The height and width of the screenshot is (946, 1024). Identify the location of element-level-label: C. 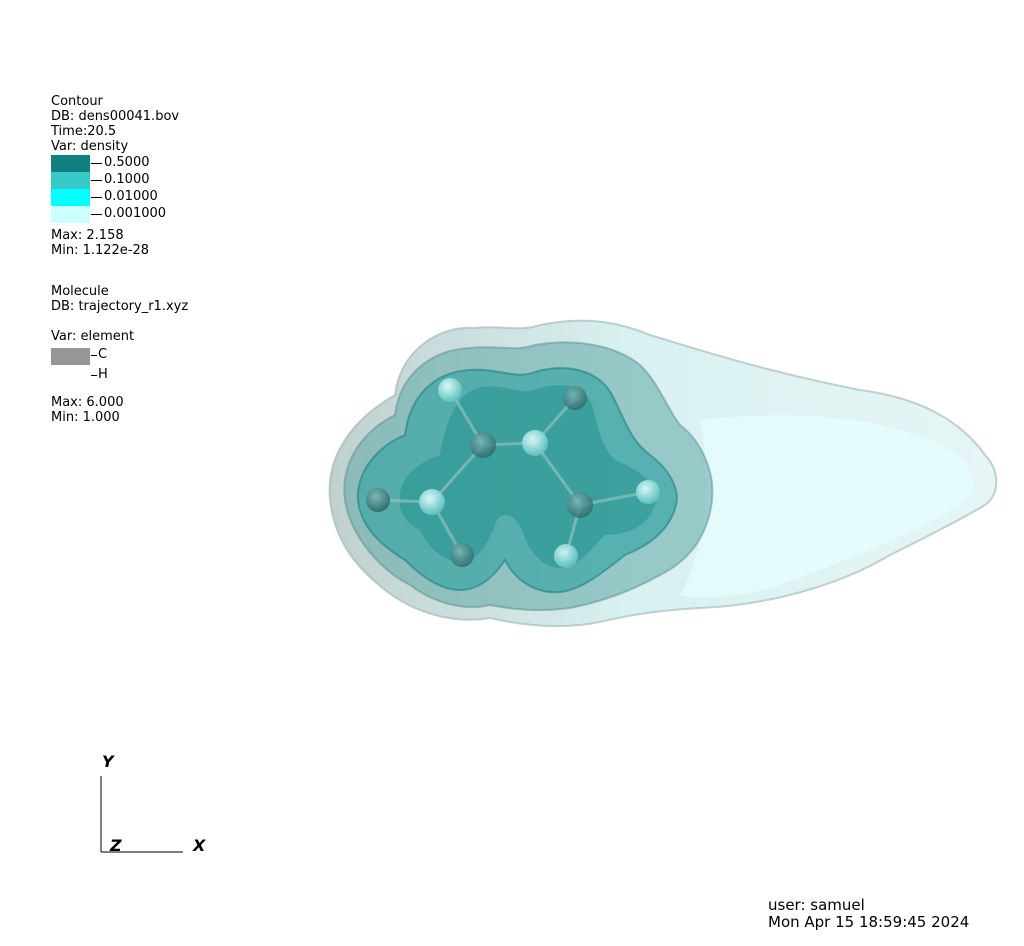
(103, 354).